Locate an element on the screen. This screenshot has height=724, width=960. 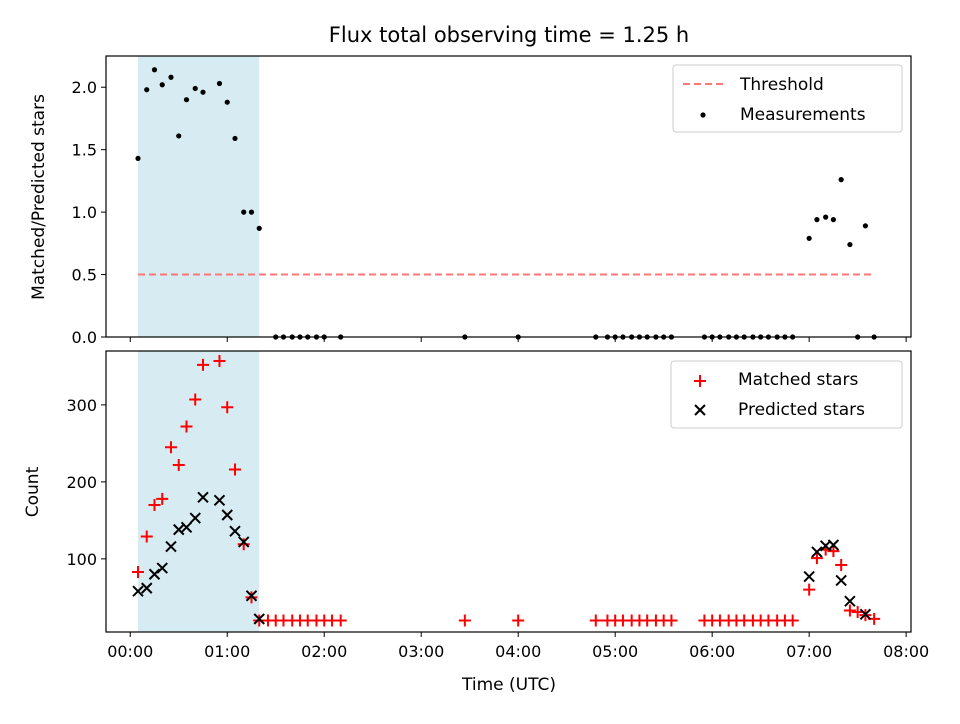
bottom-legend: Matched stars Predicted stars is located at coordinates (786, 394).